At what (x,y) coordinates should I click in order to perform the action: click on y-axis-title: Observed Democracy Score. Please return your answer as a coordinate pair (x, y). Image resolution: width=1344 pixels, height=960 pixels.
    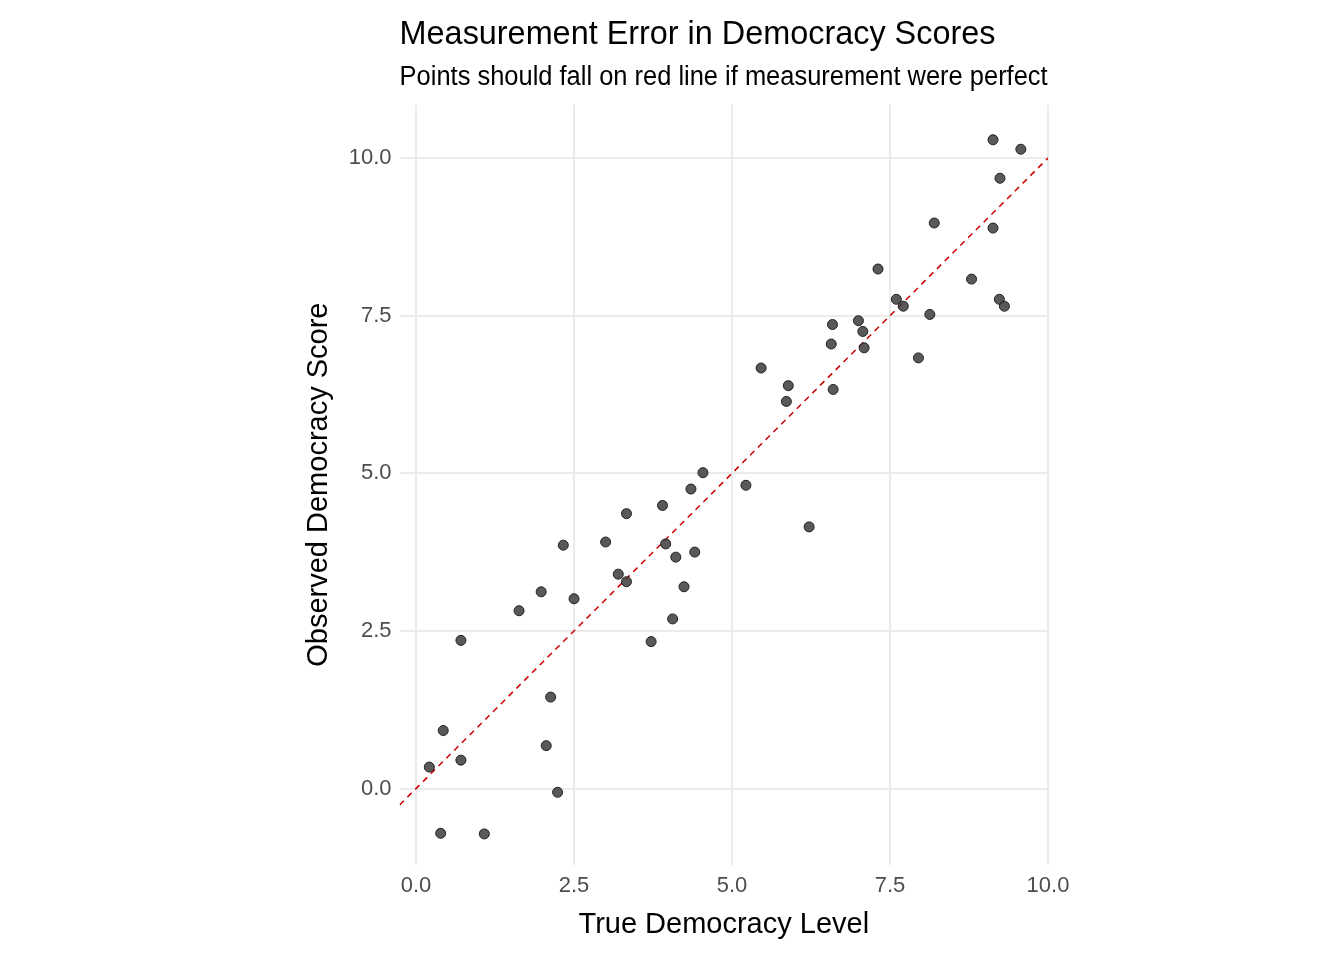
    Looking at the image, I should click on (317, 484).